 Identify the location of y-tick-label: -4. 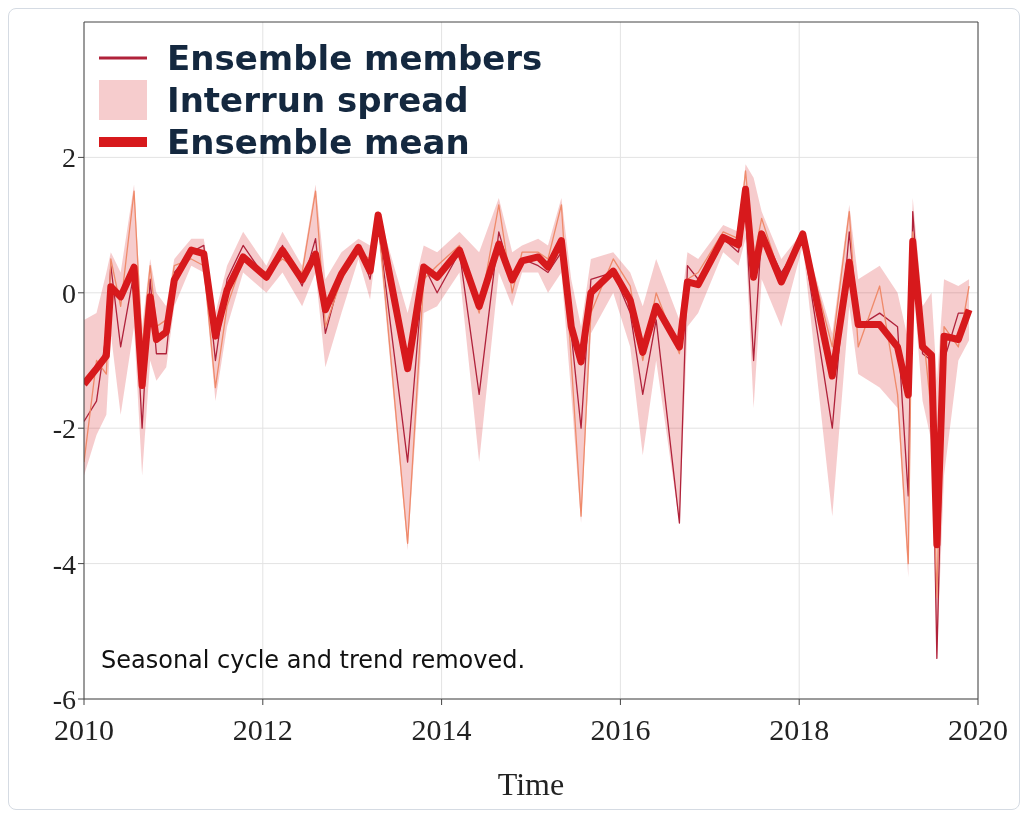
(64, 564).